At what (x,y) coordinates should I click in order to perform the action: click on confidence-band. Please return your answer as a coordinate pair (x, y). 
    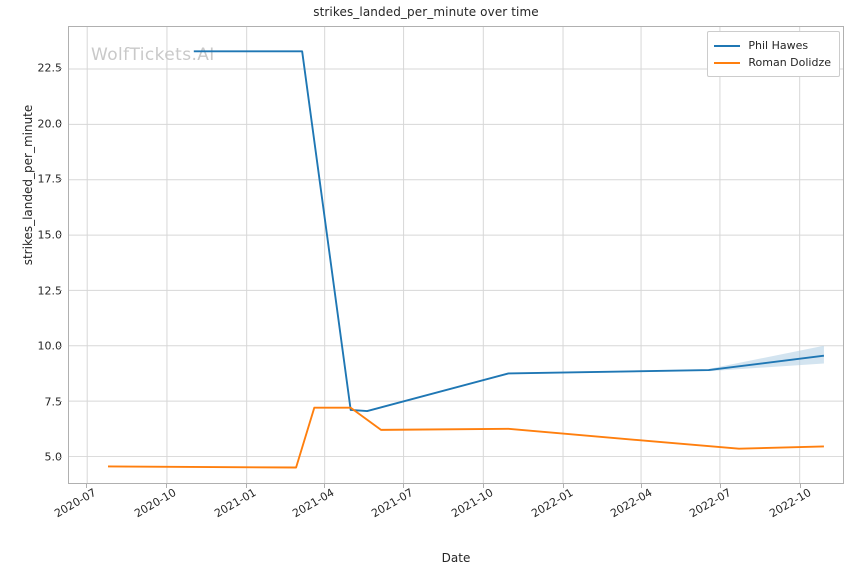
    Looking at the image, I should click on (766, 358).